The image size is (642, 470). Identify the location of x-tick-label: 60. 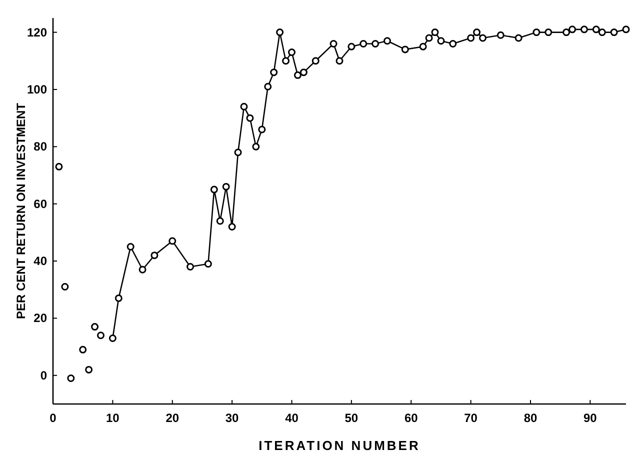
(411, 418).